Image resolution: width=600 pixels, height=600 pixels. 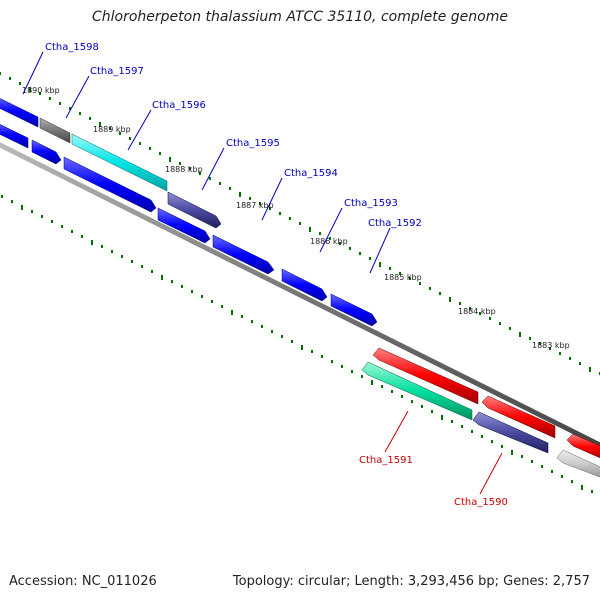 What do you see at coordinates (117, 71) in the screenshot?
I see `gene-label-ctha-1597: Ctha_1597` at bounding box center [117, 71].